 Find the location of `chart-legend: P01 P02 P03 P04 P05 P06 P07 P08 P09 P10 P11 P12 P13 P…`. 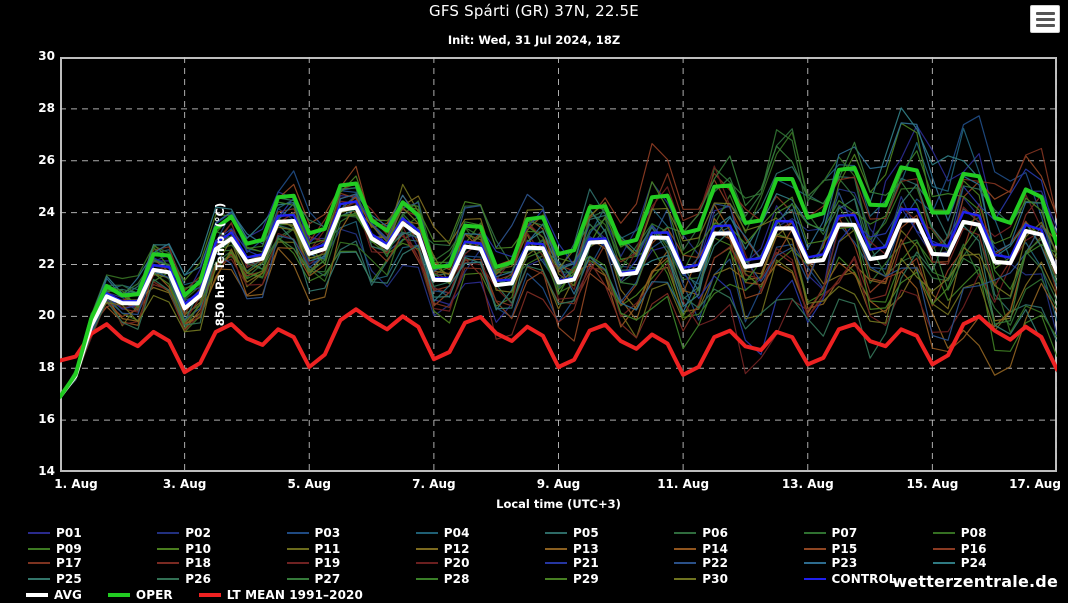

chart-legend: P01 P02 P03 P04 P05 P06 P07 P08 P09 P10 P11 P12 P13 P… is located at coordinates (534, 564).